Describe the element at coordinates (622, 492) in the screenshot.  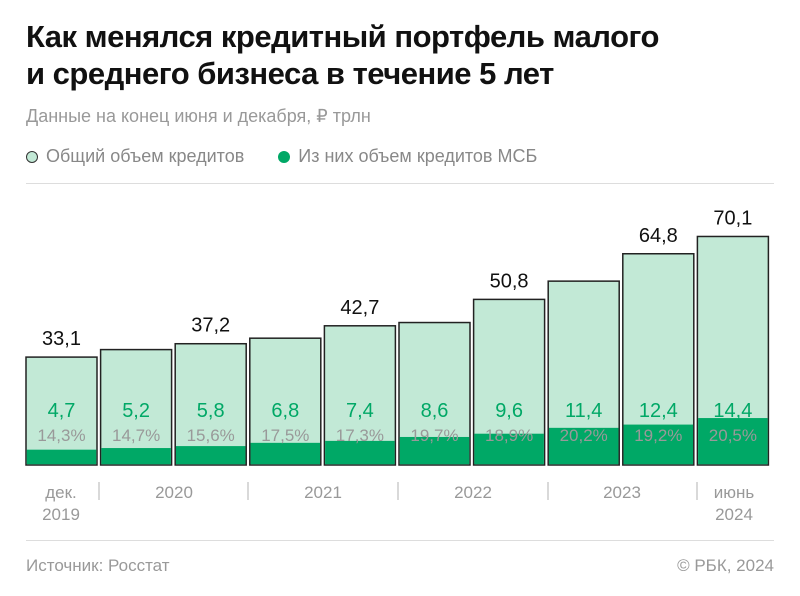
I see `x-tick-label: 2023` at that location.